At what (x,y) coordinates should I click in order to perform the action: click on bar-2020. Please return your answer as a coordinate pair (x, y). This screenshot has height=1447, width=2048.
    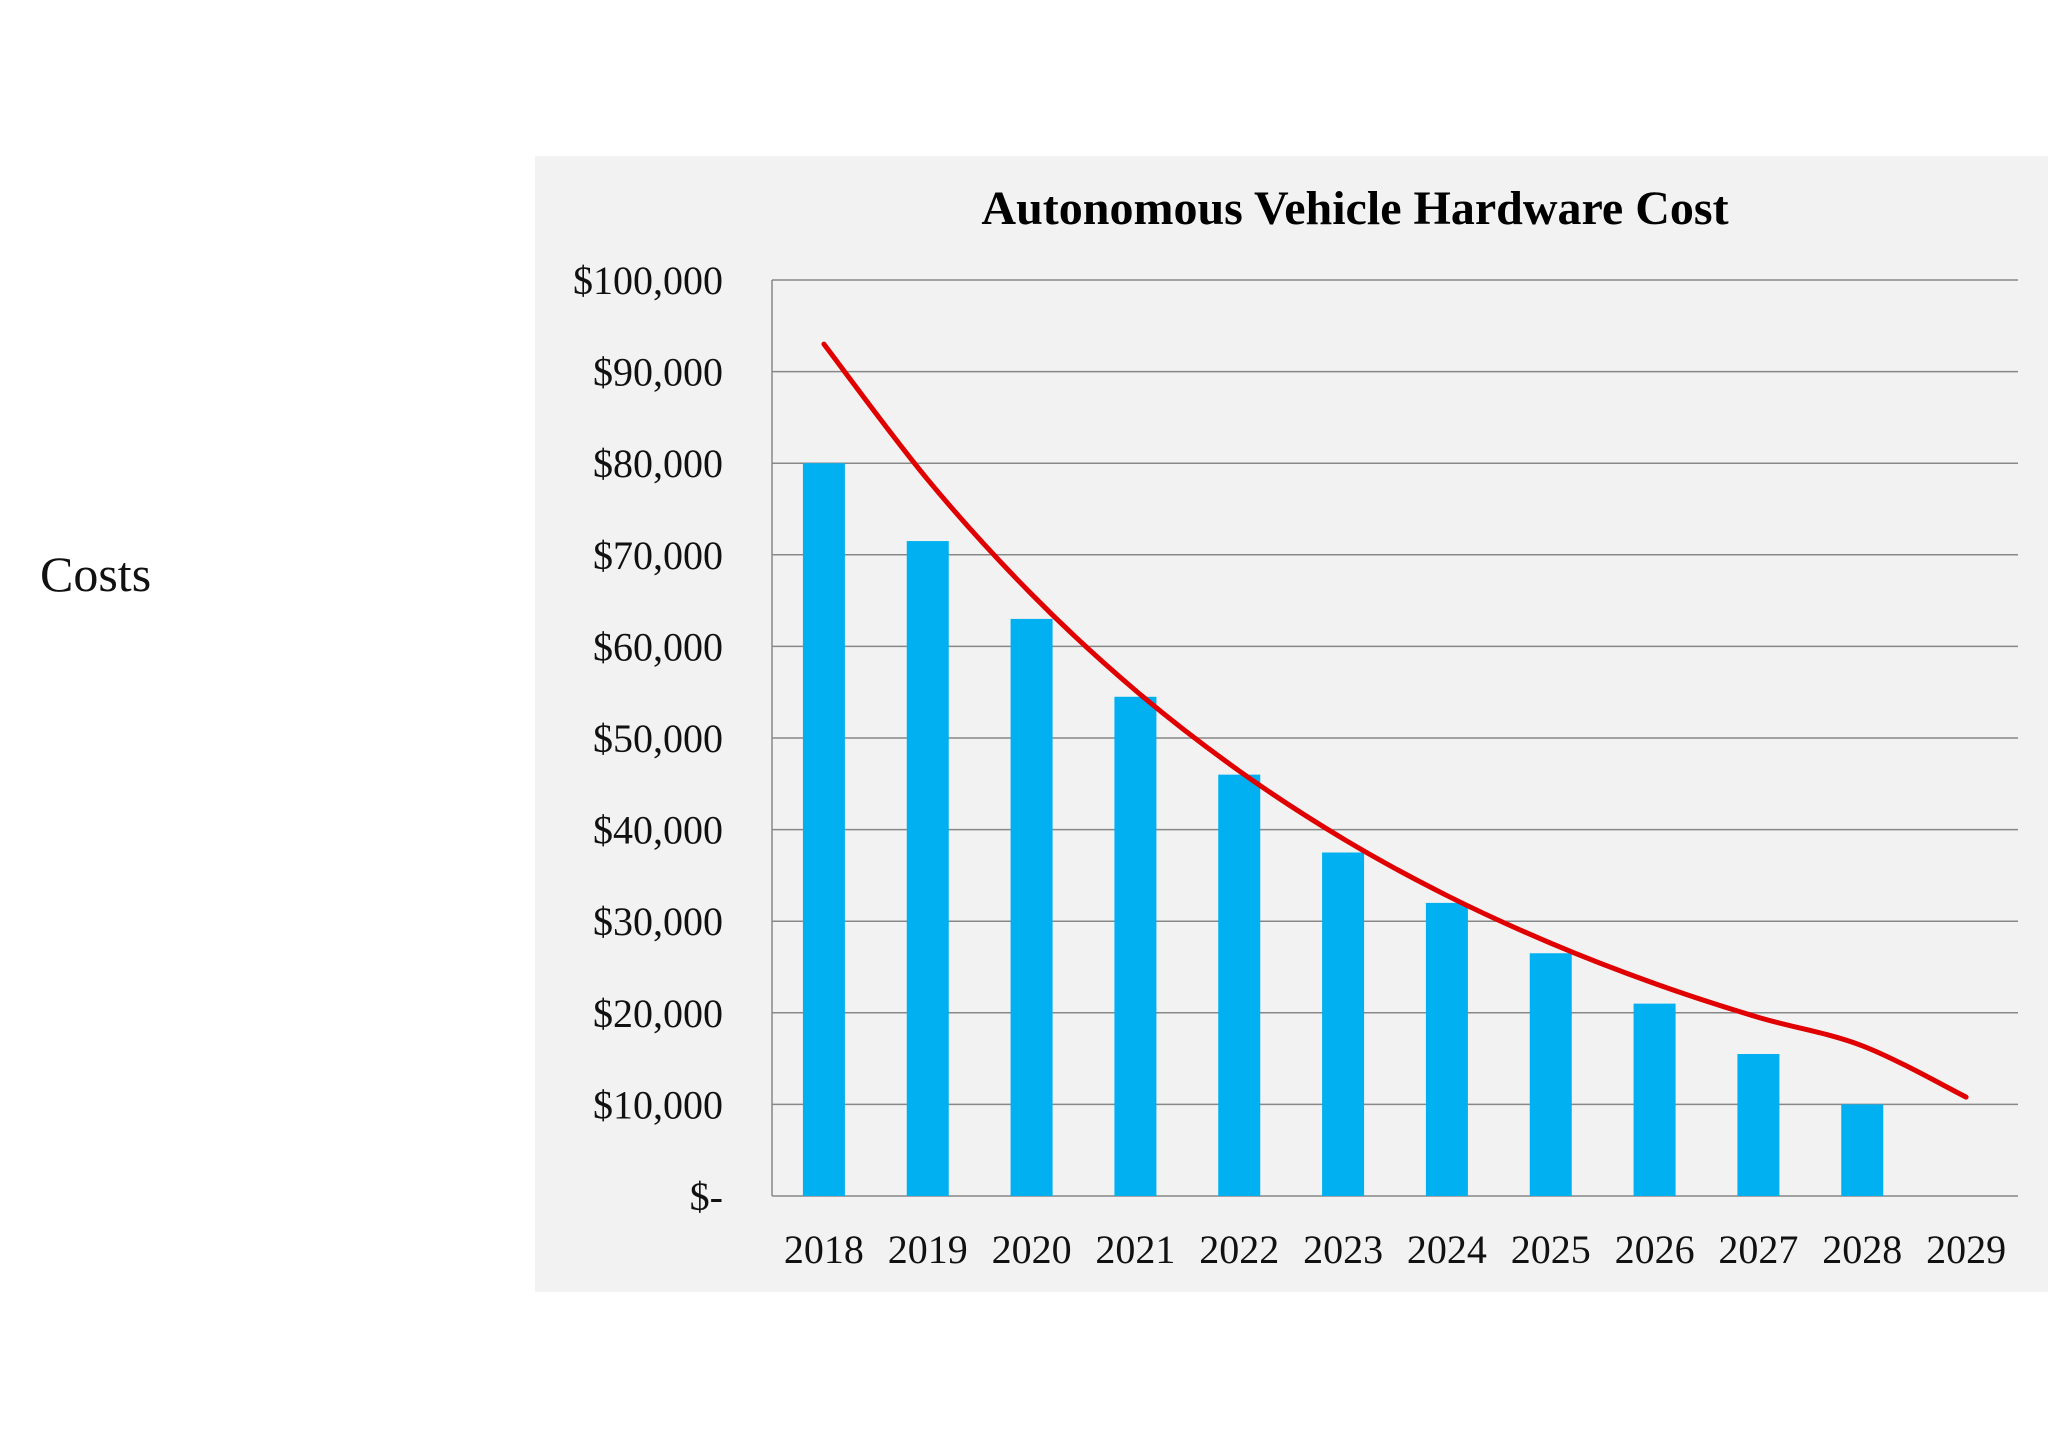
    Looking at the image, I should click on (1031, 907).